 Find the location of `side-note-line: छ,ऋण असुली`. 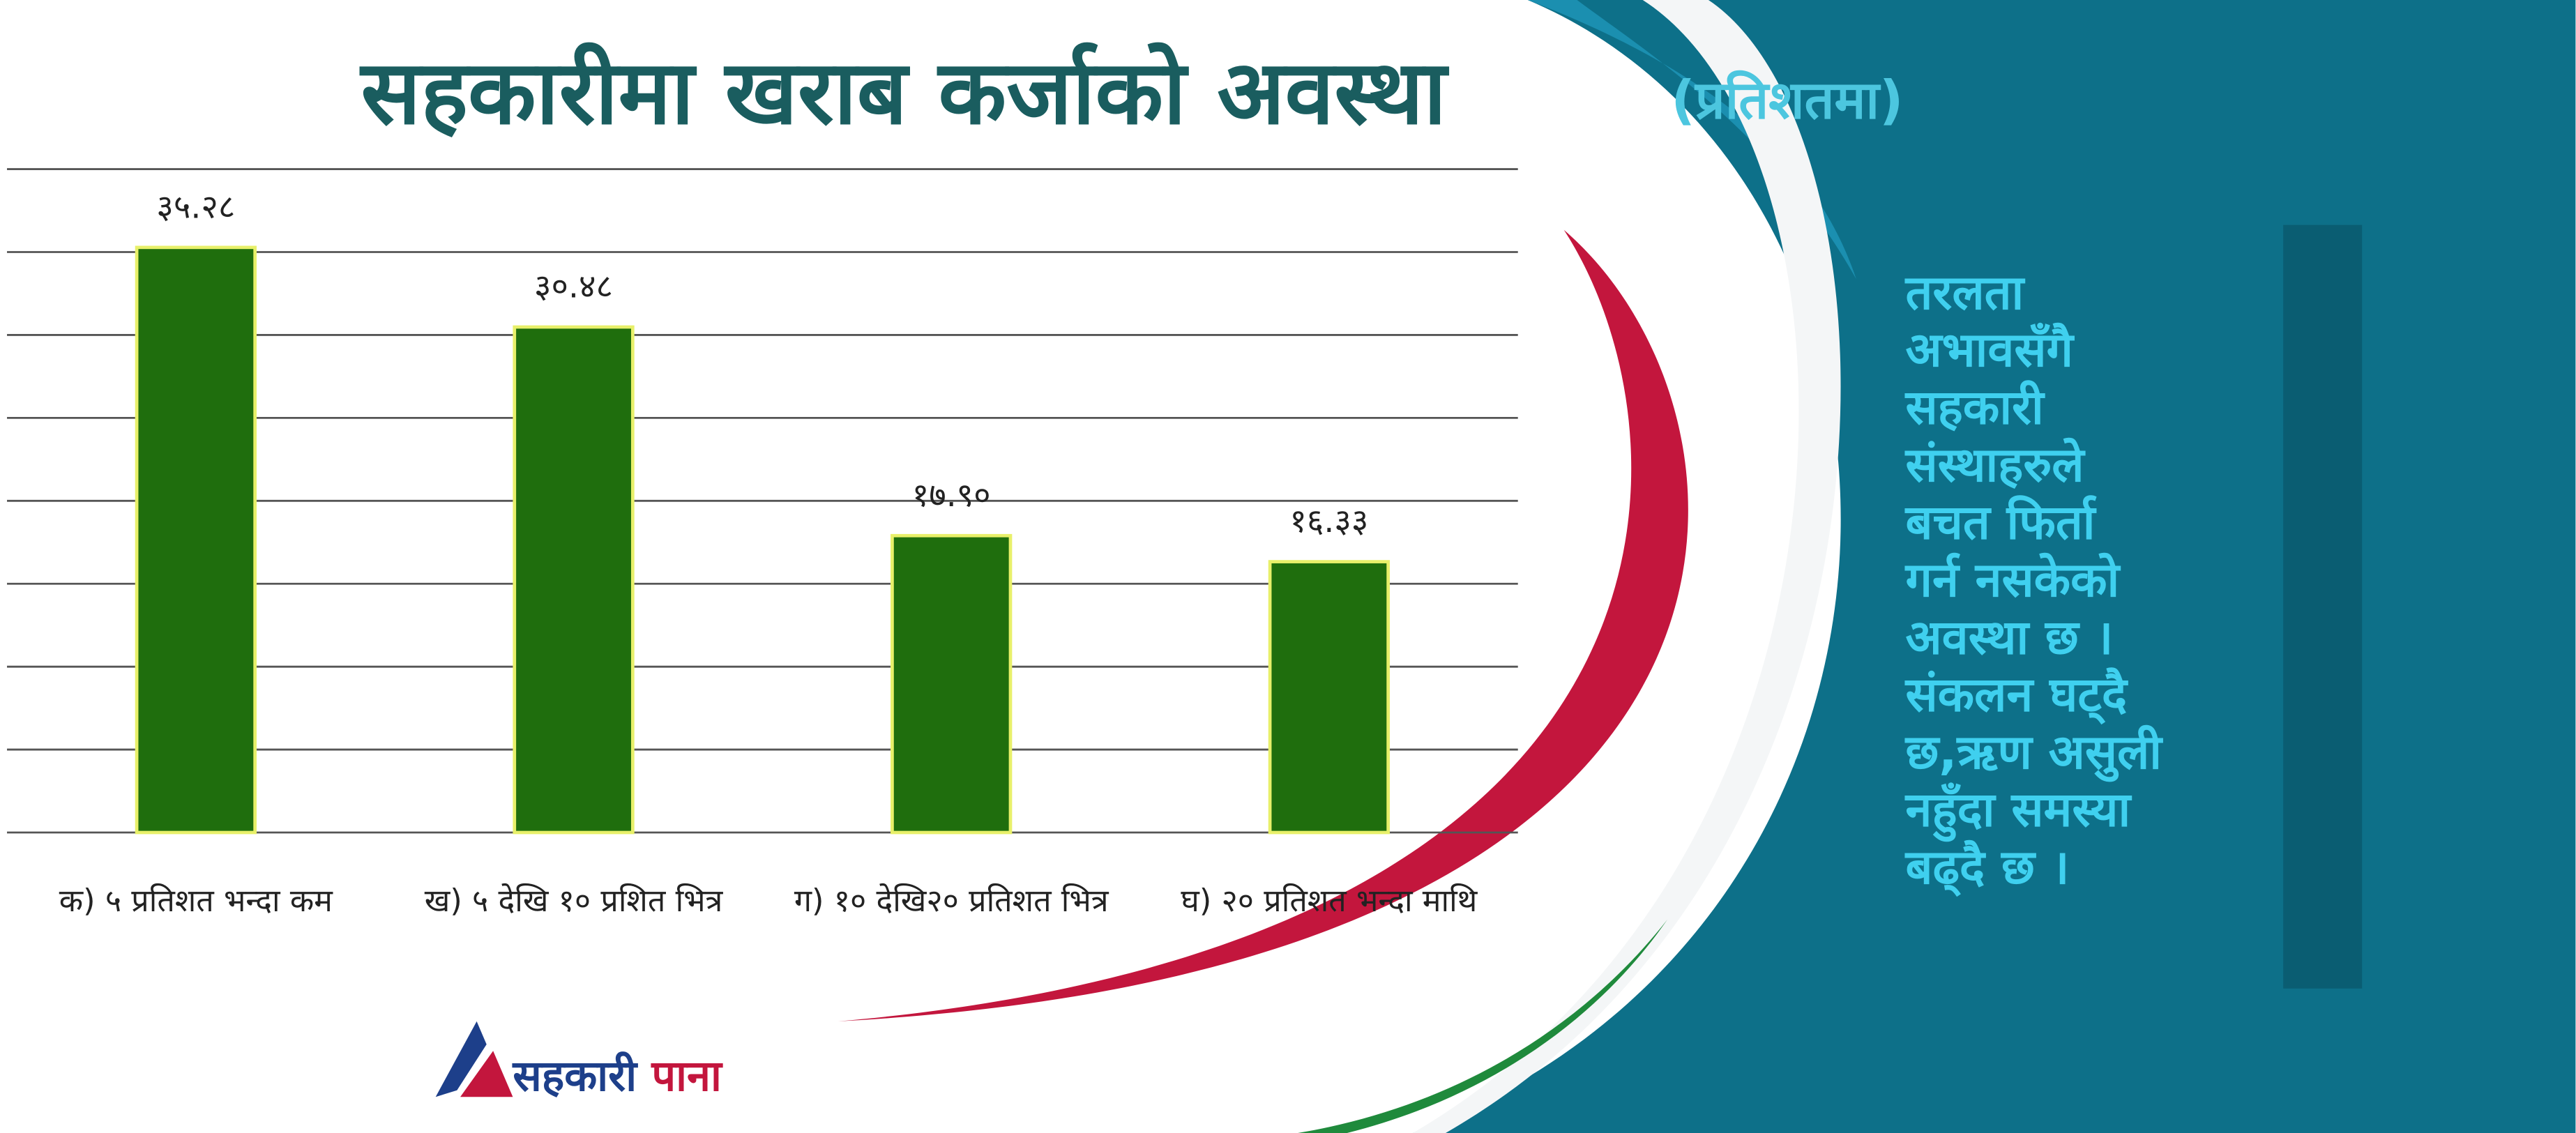

side-note-line: छ,ऋण असुली is located at coordinates (2034, 753).